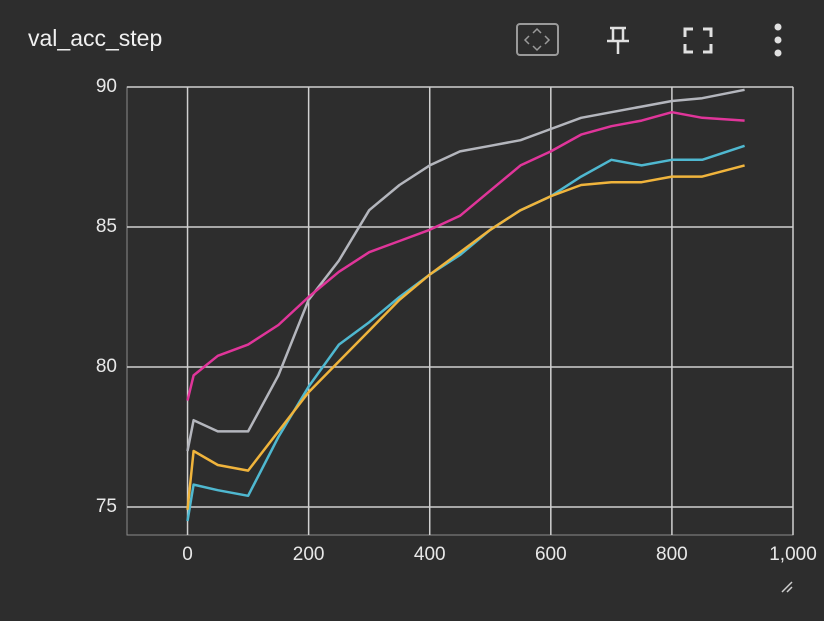 This screenshot has width=824, height=621. What do you see at coordinates (787, 587) in the screenshot?
I see `resize-handle` at bounding box center [787, 587].